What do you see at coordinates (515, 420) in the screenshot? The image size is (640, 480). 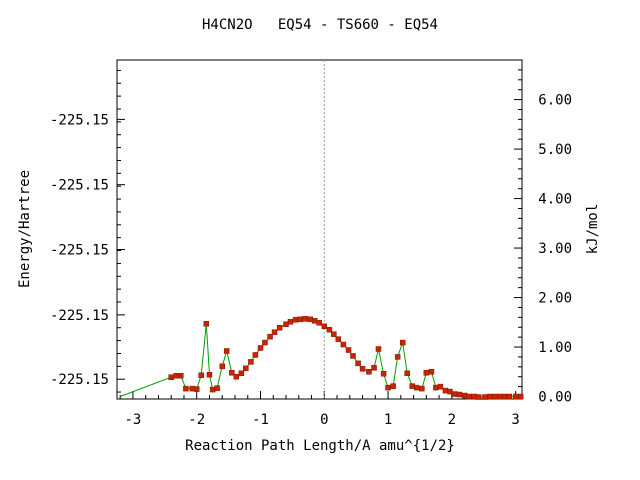 I see `x-tick-label: 3` at bounding box center [515, 420].